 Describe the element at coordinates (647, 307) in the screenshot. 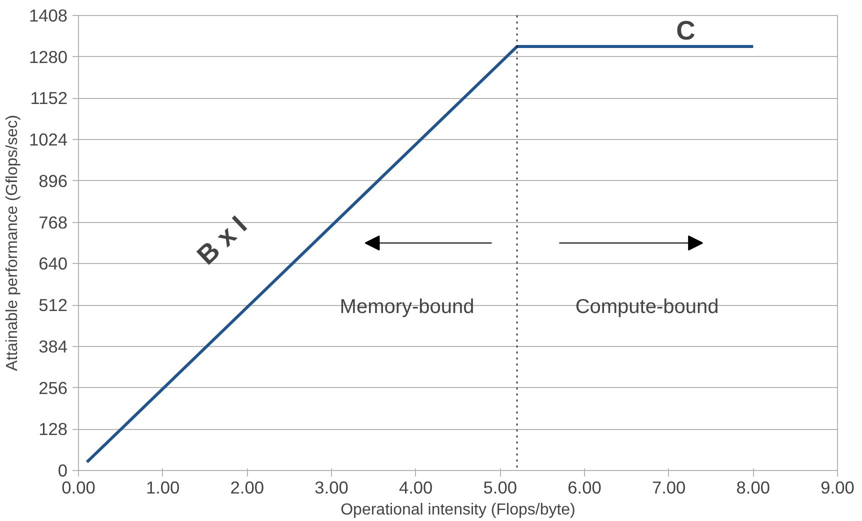

I see `annotation: Compute-bound` at that location.